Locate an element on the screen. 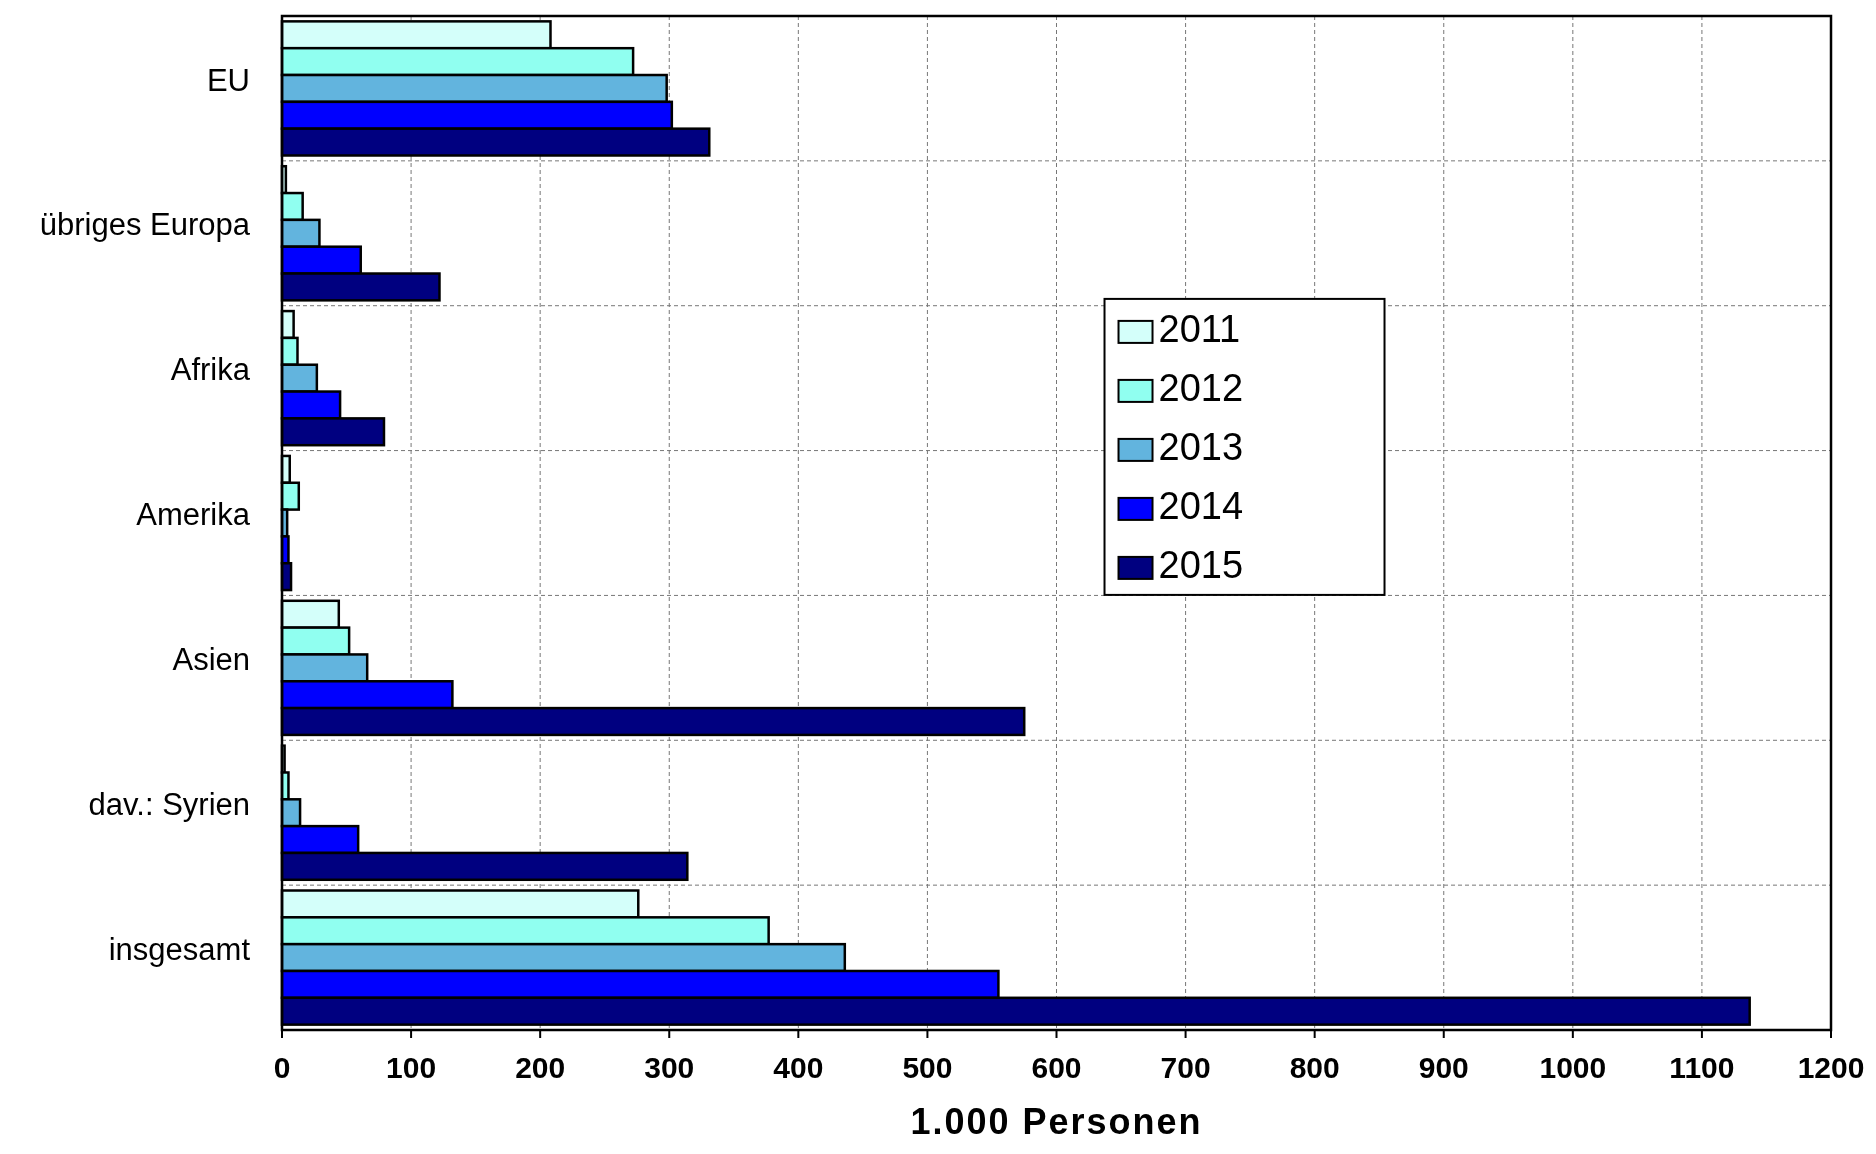  x-tick-label: 500 is located at coordinates (927, 1067).